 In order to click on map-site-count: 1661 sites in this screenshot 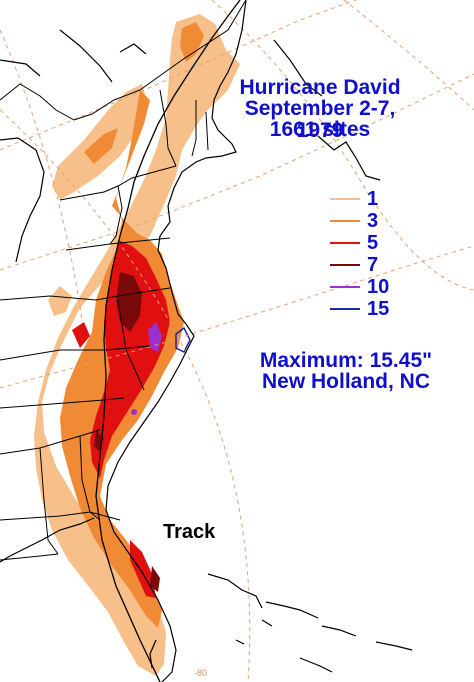, I will do `click(320, 129)`.